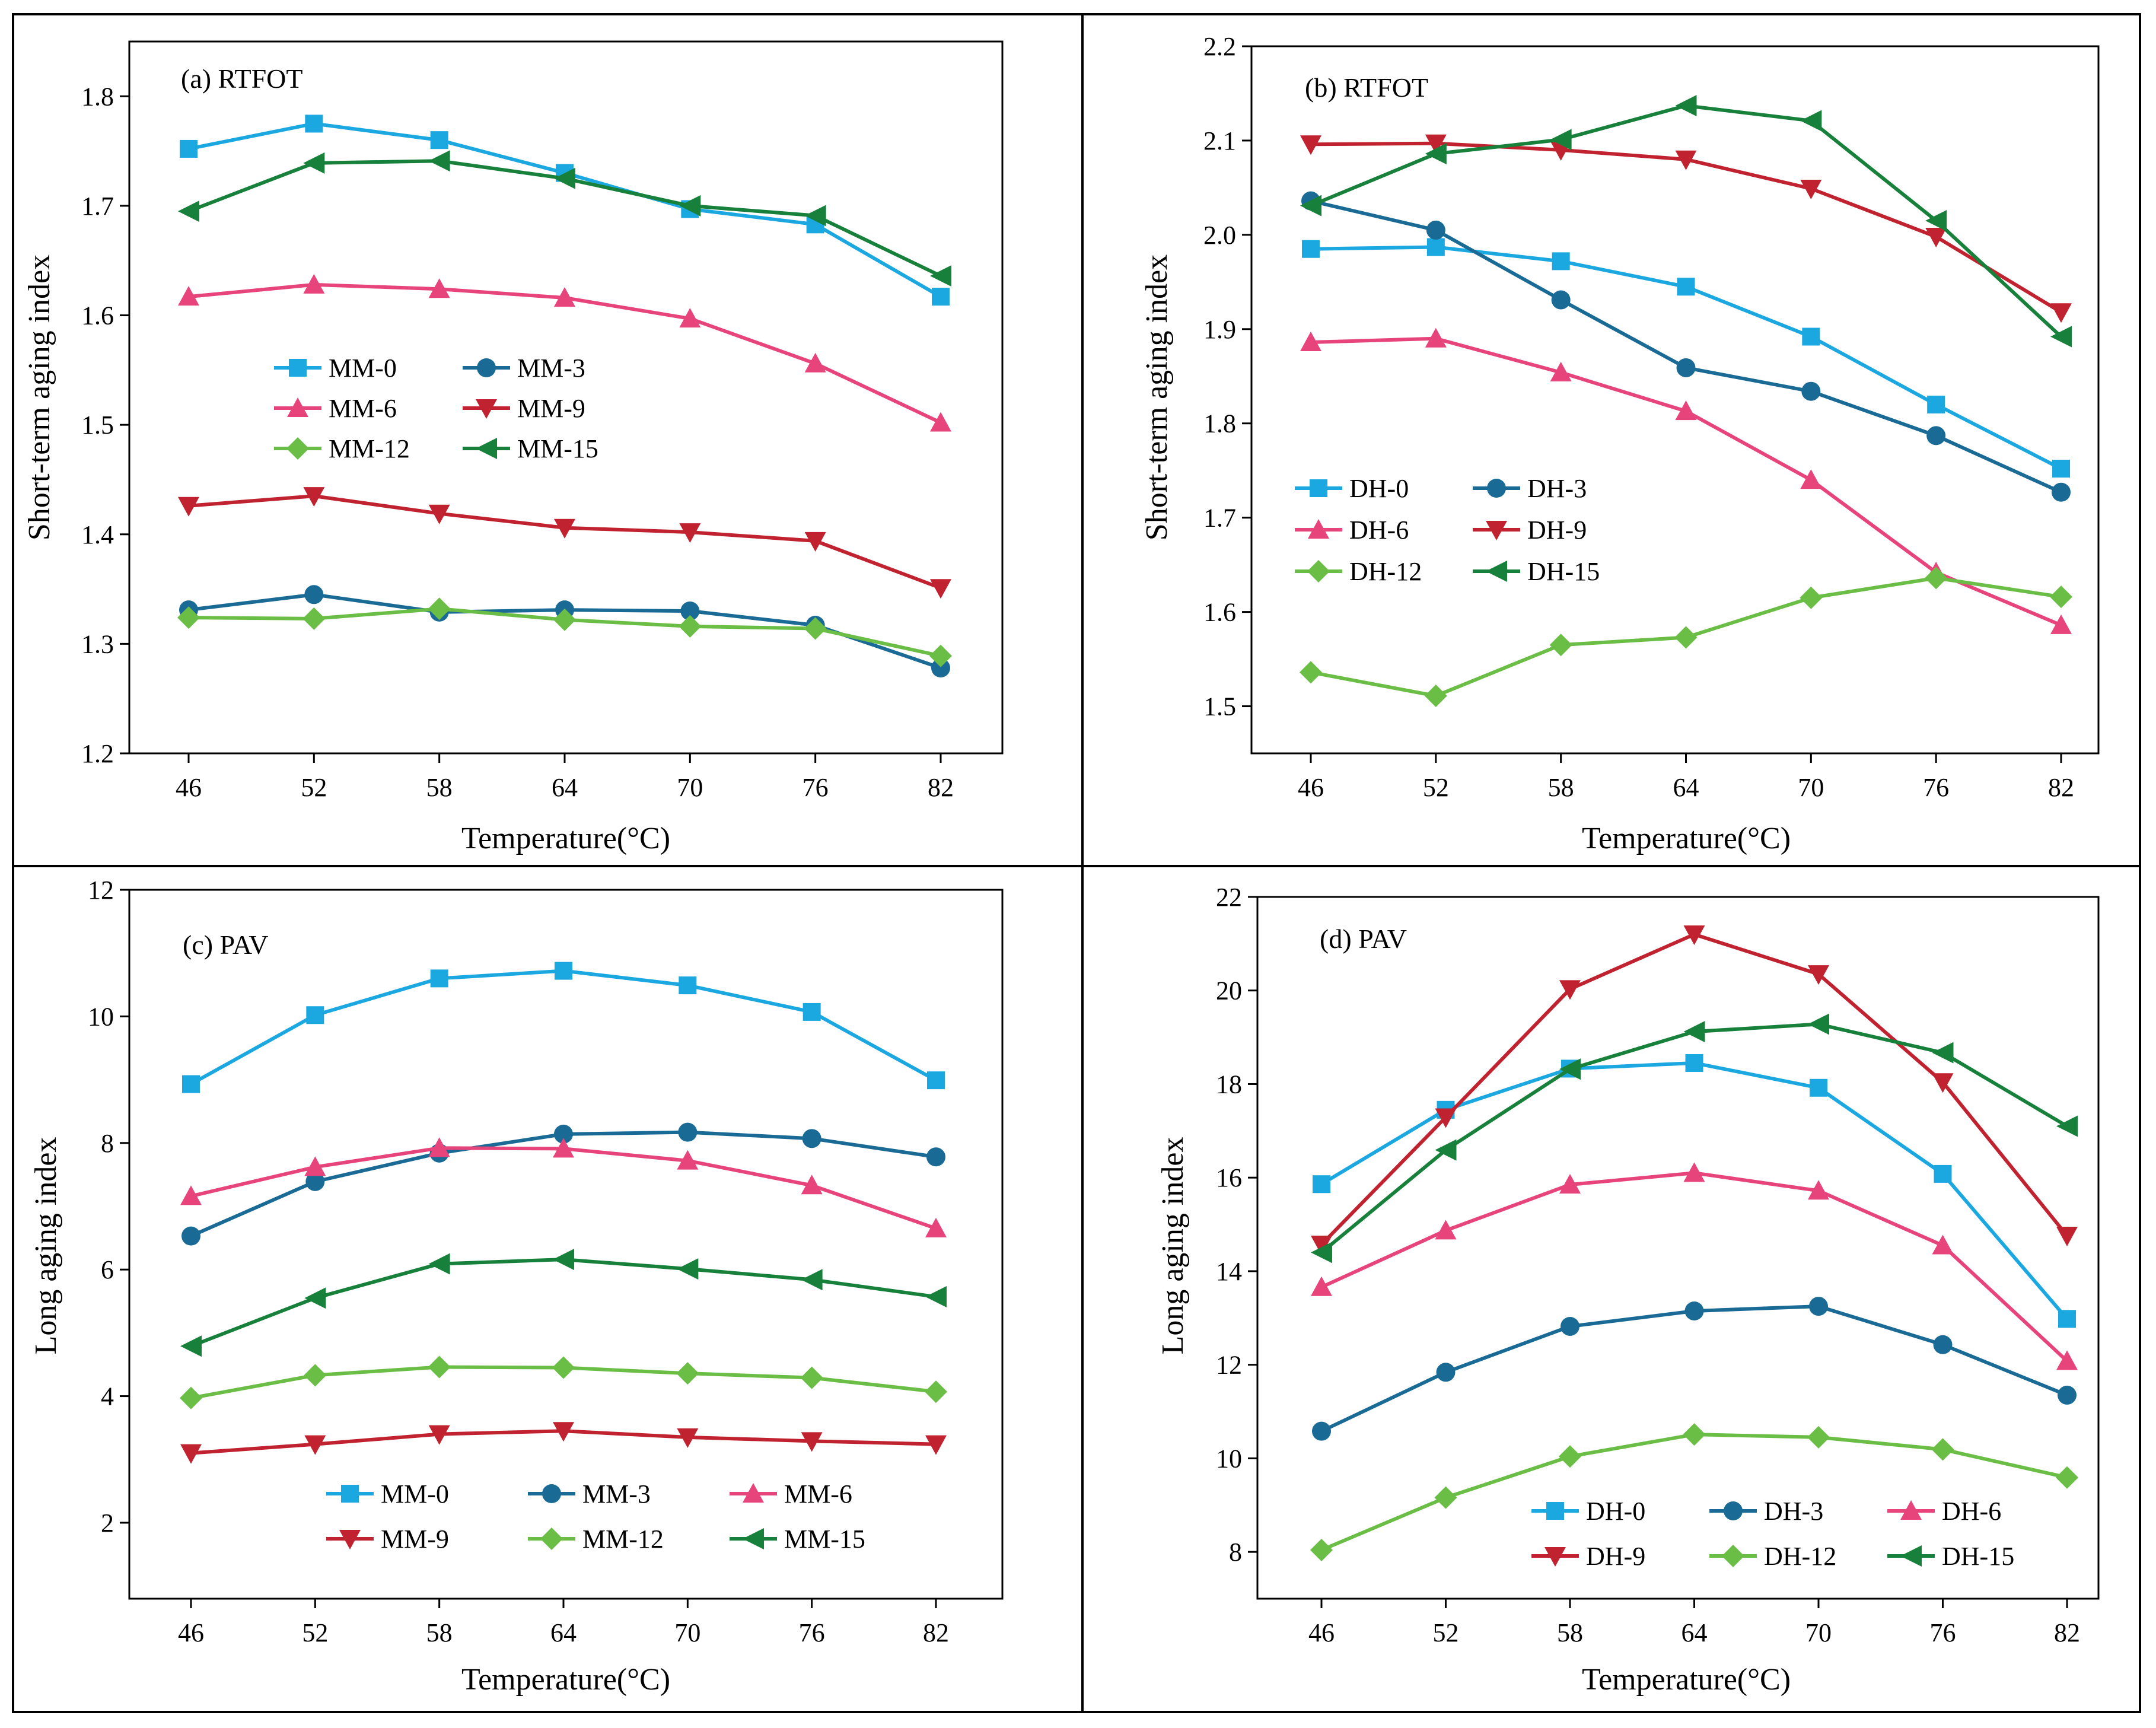  Describe the element at coordinates (1229, 1365) in the screenshot. I see `y-tick-label: 12` at that location.